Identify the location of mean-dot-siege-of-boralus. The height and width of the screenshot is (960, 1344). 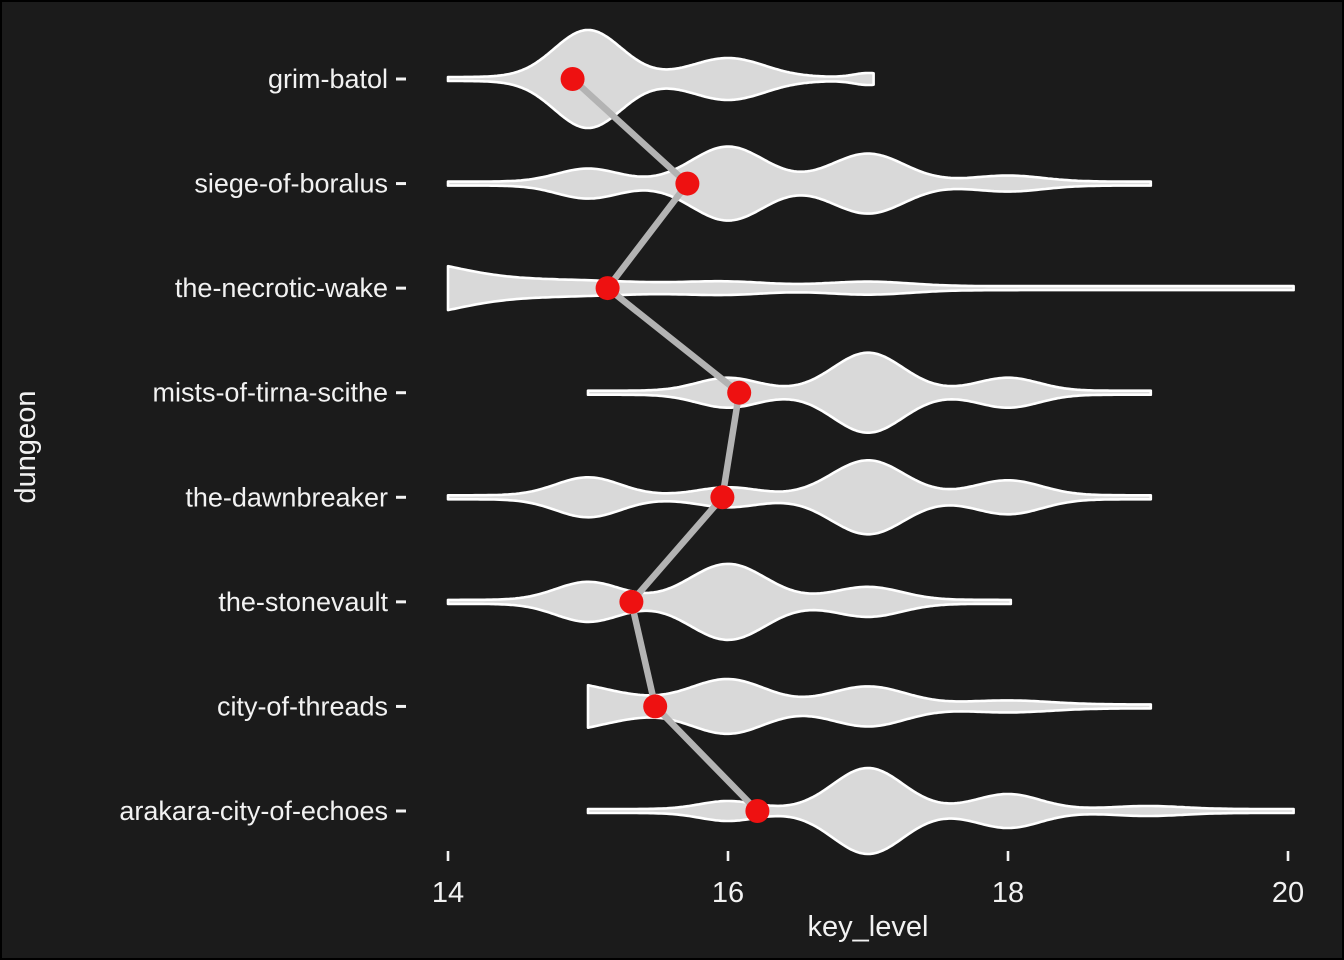
(687, 183).